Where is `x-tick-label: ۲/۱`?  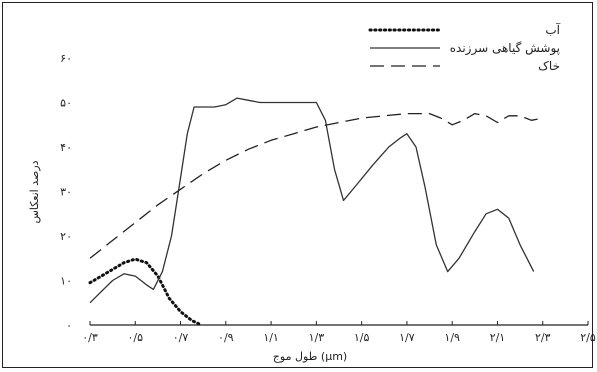
x-tick-label: ۲/۱ is located at coordinates (498, 337).